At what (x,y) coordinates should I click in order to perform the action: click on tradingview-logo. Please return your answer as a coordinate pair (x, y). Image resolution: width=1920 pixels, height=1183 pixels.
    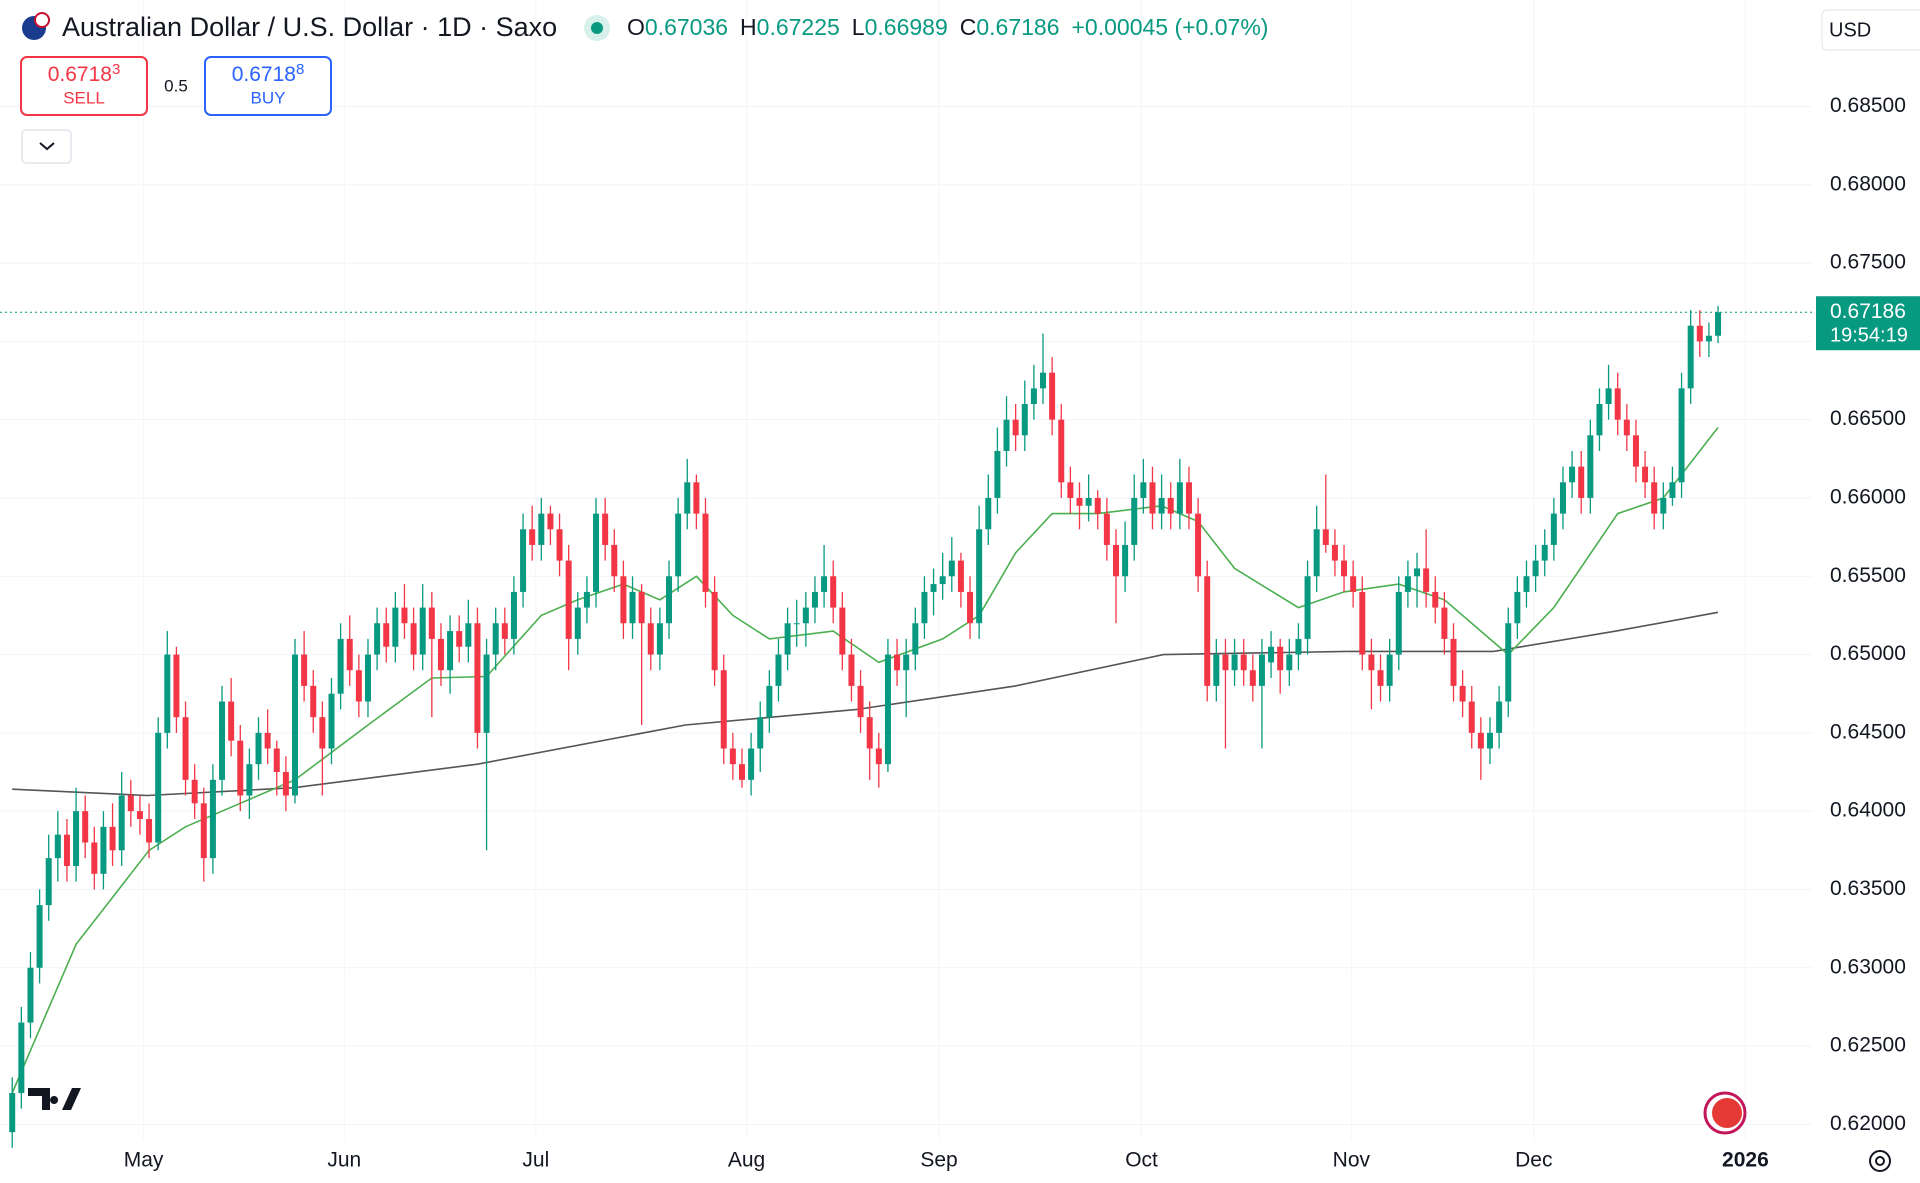
    Looking at the image, I should click on (54, 1099).